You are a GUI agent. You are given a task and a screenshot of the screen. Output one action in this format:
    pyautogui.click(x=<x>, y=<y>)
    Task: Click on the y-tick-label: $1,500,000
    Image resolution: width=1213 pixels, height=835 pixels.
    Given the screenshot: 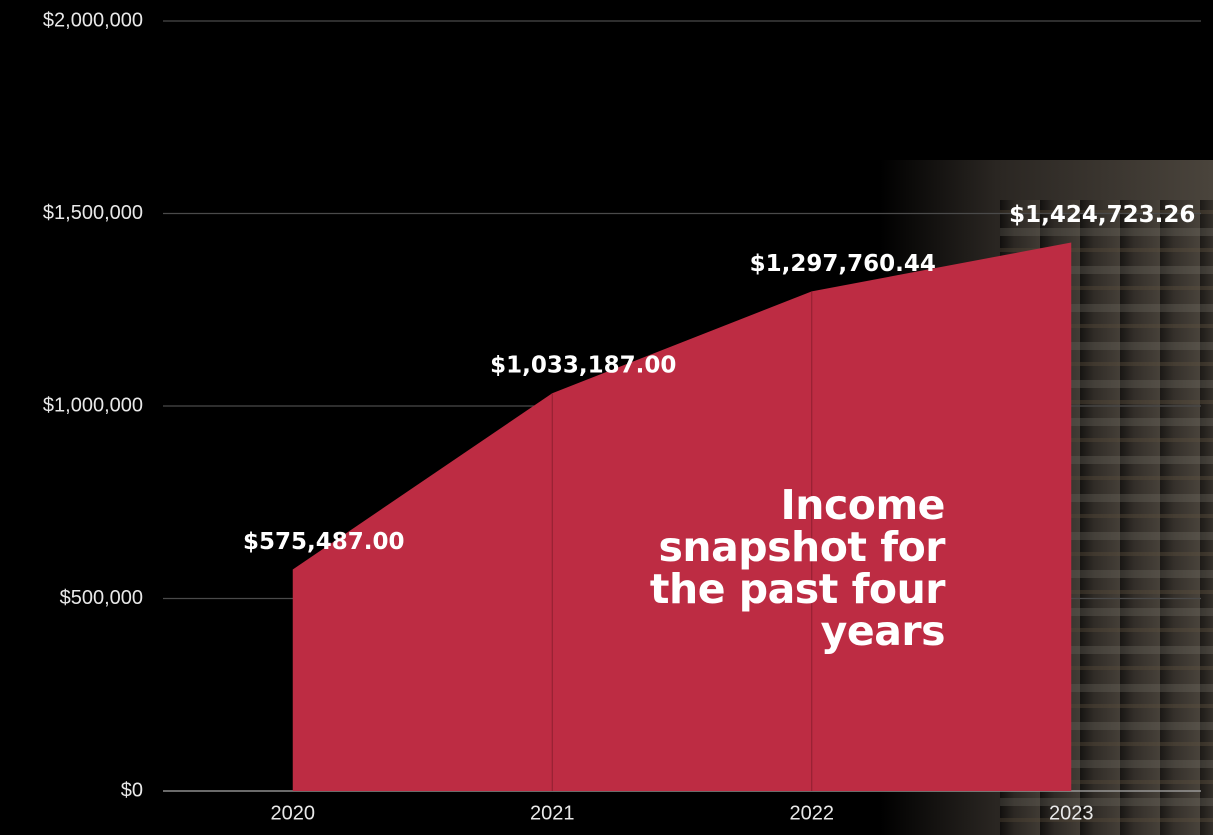 What is the action you would take?
    pyautogui.click(x=93, y=213)
    